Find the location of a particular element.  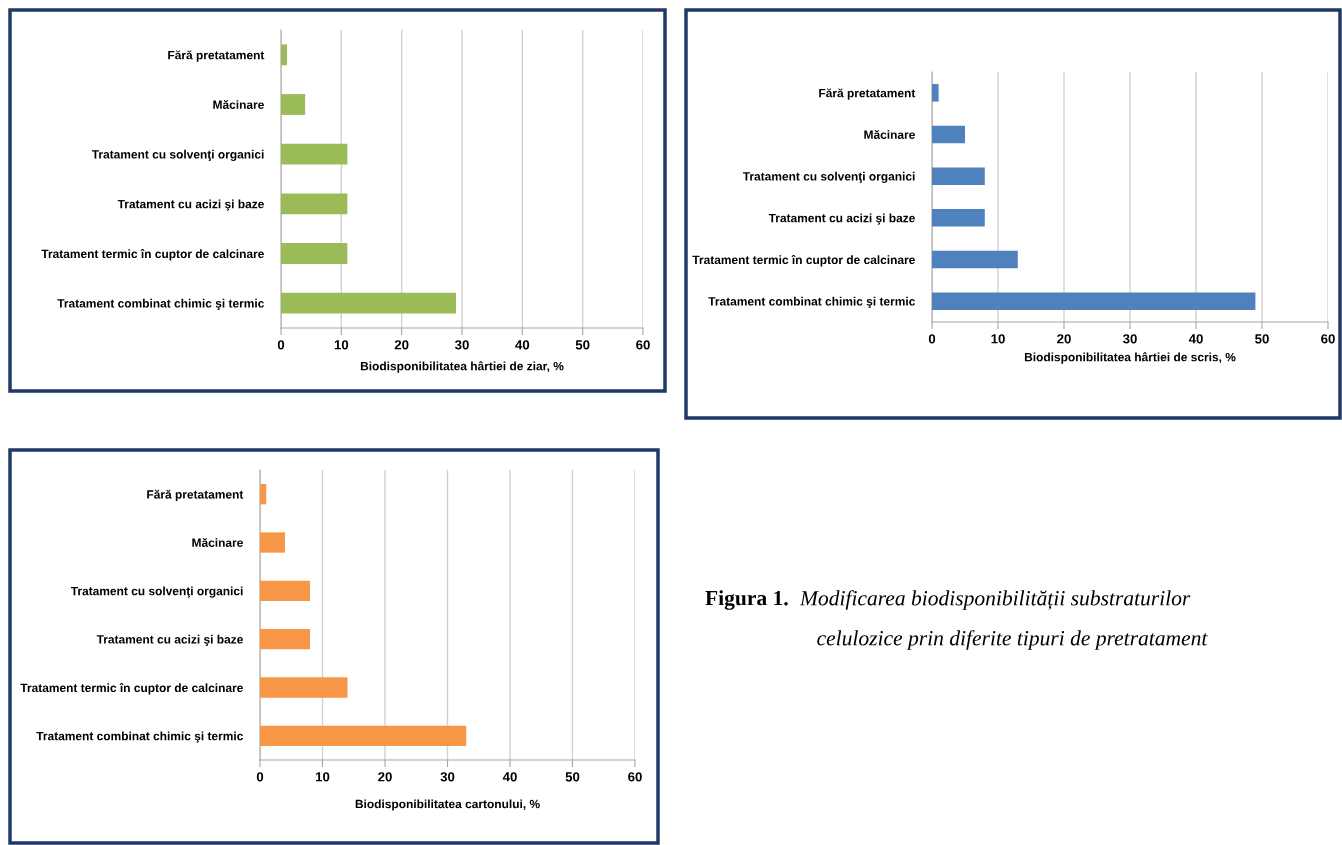

text: Modificarea biodisponibilității substraturilor is located at coordinates (995, 600).